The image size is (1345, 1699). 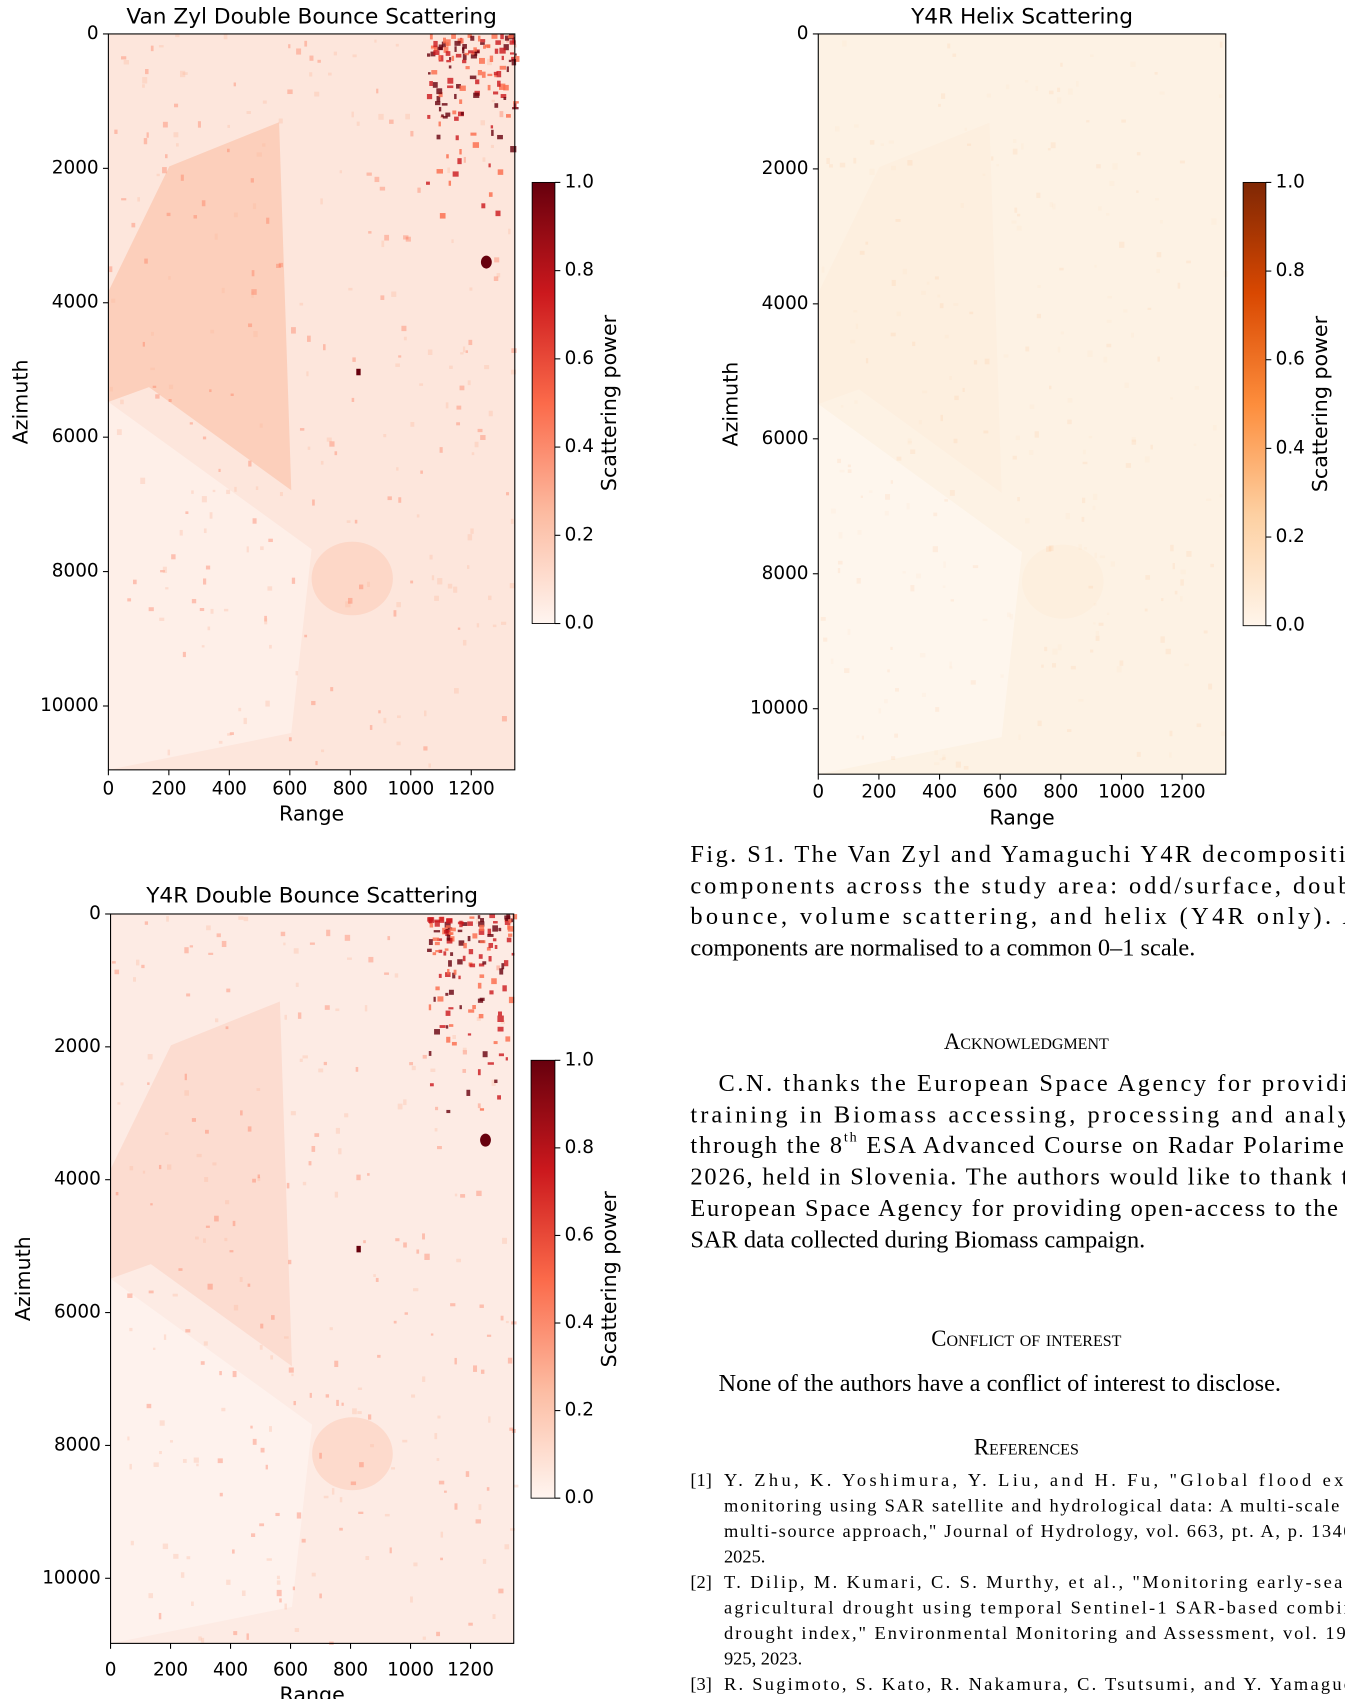 What do you see at coordinates (1000, 792) in the screenshot?
I see `x-tick-label: 600` at bounding box center [1000, 792].